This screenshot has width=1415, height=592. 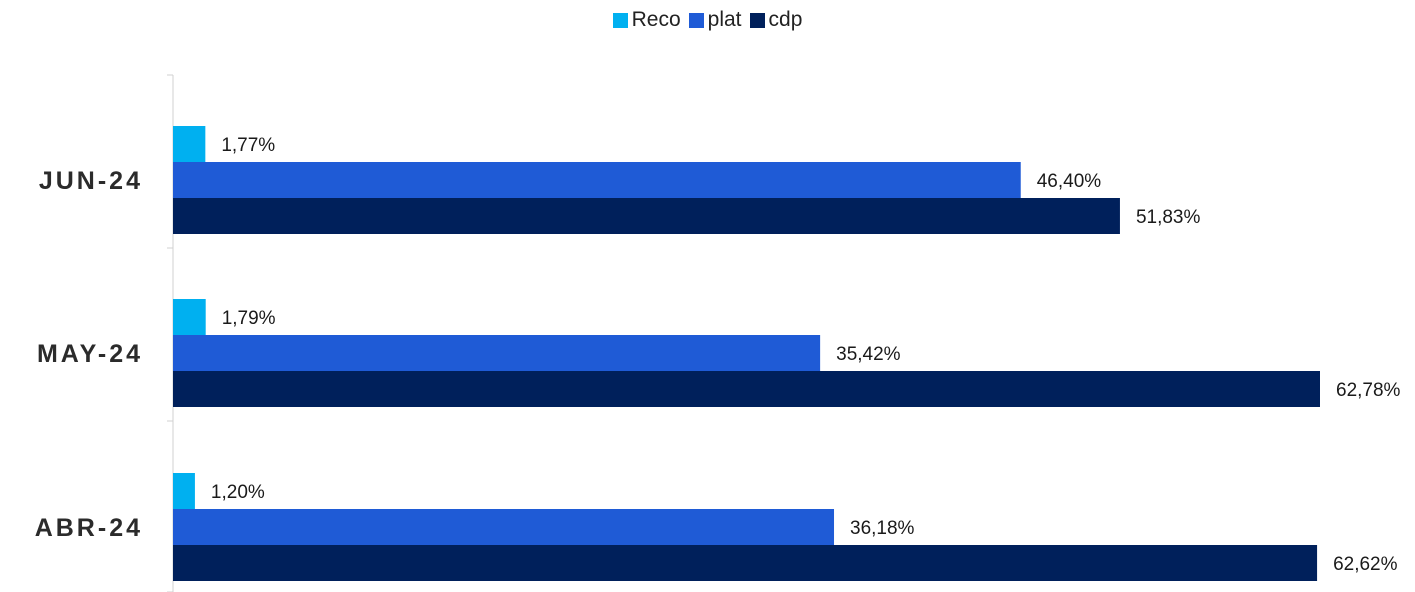 What do you see at coordinates (1069, 181) in the screenshot?
I see `data-label: 46,40%` at bounding box center [1069, 181].